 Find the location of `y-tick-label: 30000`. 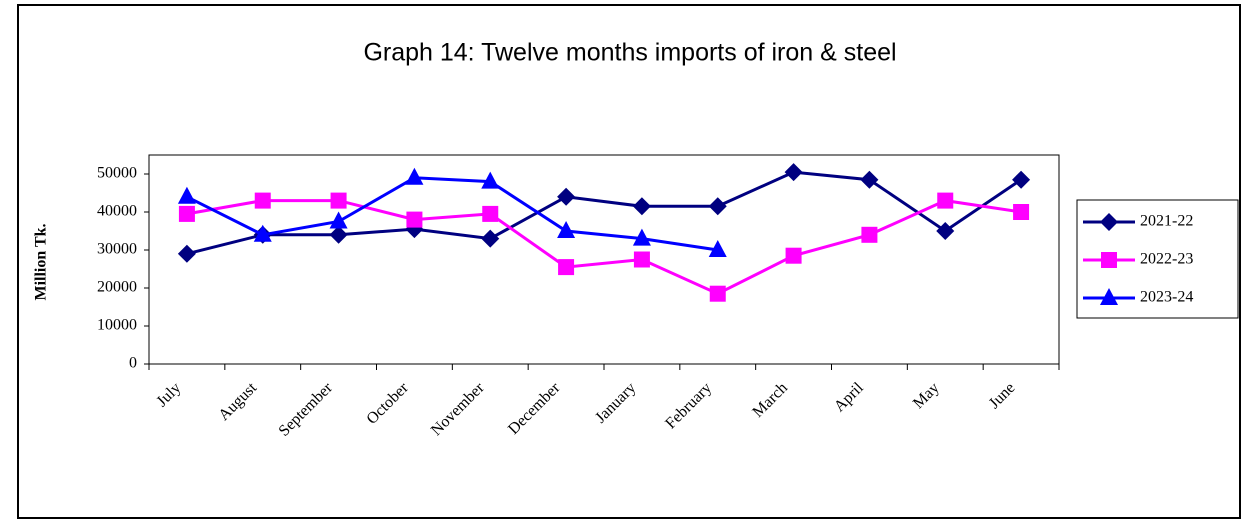

y-tick-label: 30000 is located at coordinates (117, 249).